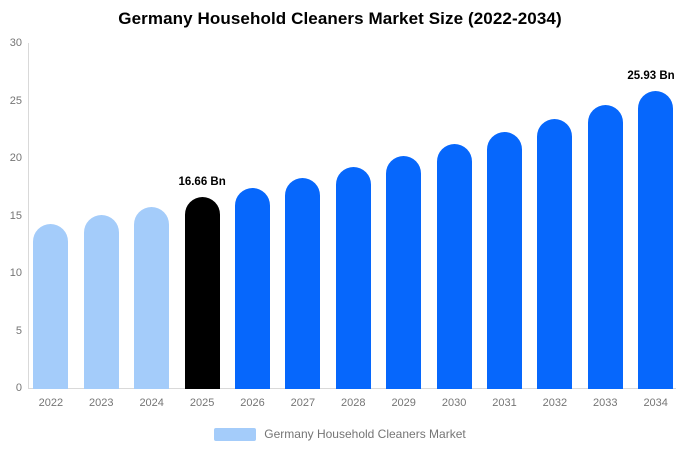 The width and height of the screenshot is (680, 450). What do you see at coordinates (202, 293) in the screenshot?
I see `bar-2025` at bounding box center [202, 293].